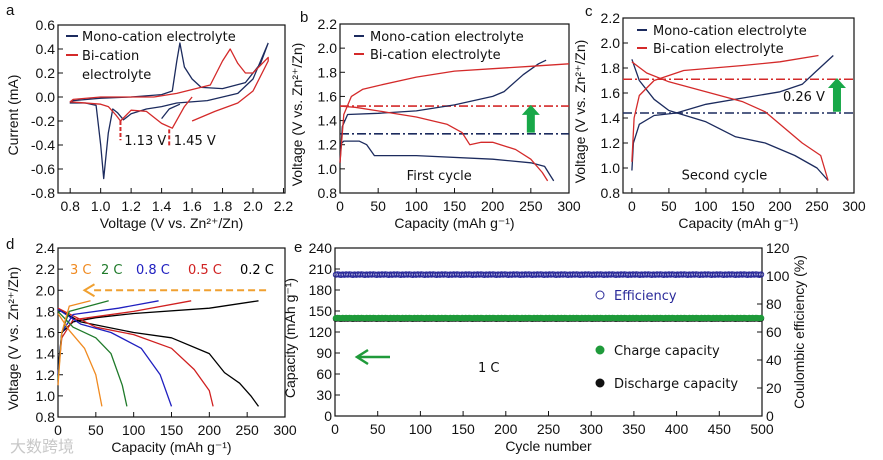 This screenshot has width=883, height=460. Describe the element at coordinates (145, 141) in the screenshot. I see `peak-label-1-13v: 1.13 V` at that location.